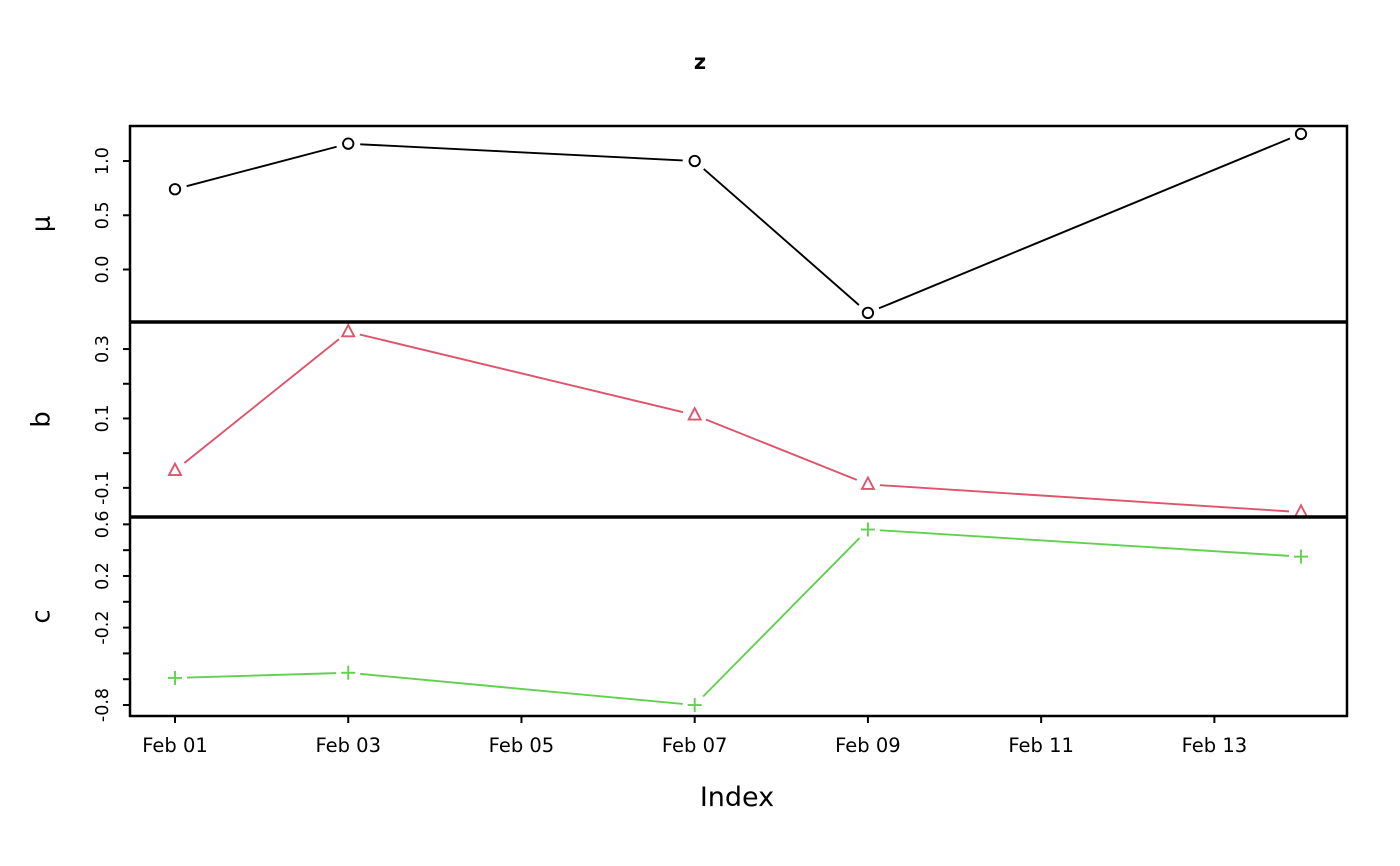  What do you see at coordinates (103, 349) in the screenshot?
I see `y-tick-label-b: 0.3` at bounding box center [103, 349].